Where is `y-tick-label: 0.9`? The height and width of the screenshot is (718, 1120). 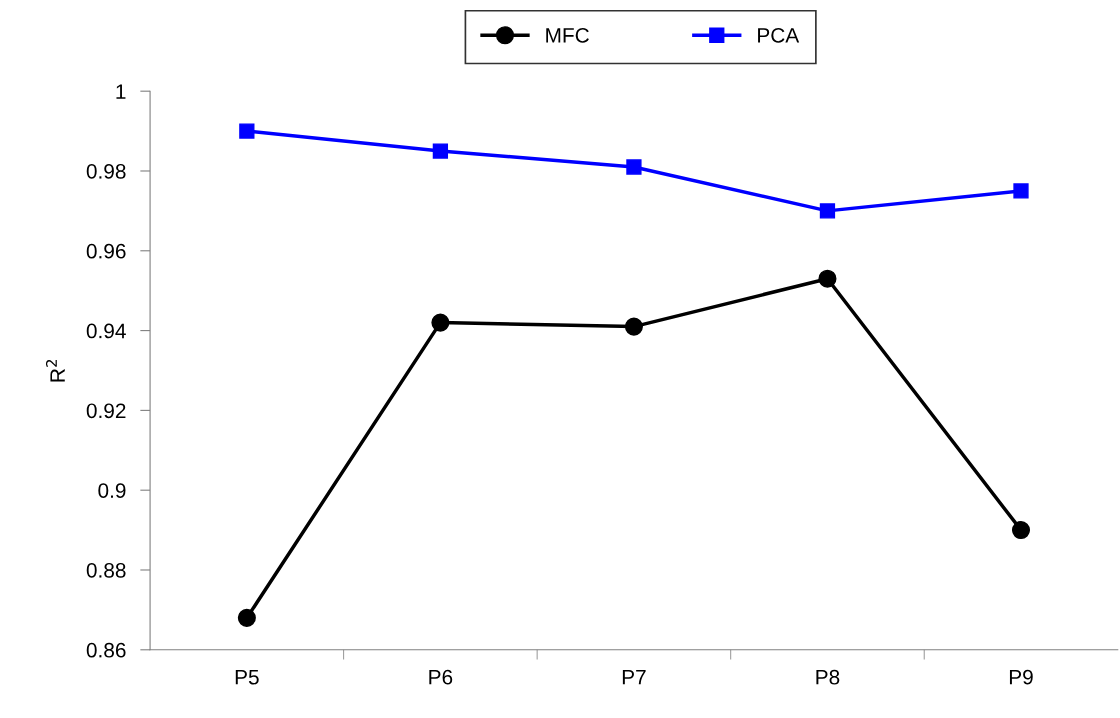 y-tick-label: 0.9 is located at coordinates (112, 490).